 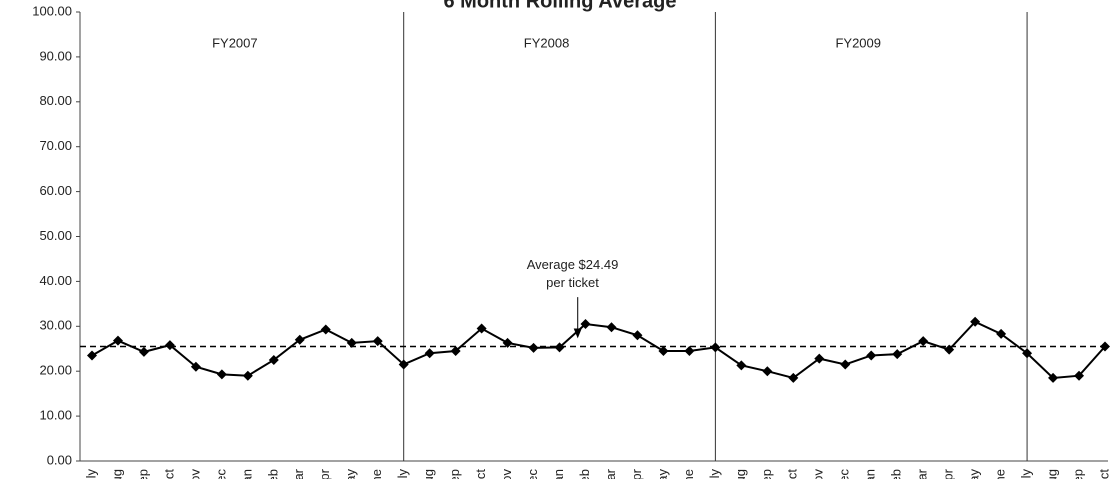 I want to click on y-tick-label: 20.00, so click(x=55, y=370).